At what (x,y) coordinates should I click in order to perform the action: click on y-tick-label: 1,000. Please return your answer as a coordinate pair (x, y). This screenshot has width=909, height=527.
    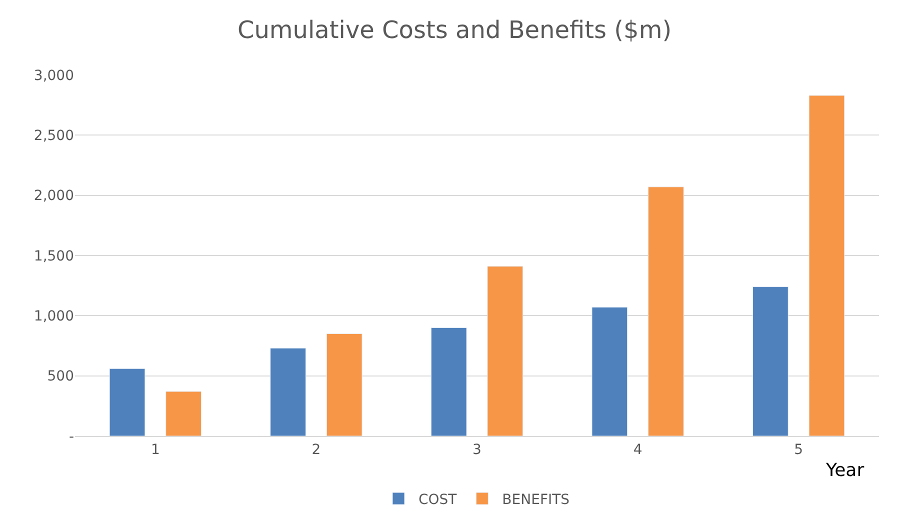
    Looking at the image, I should click on (54, 316).